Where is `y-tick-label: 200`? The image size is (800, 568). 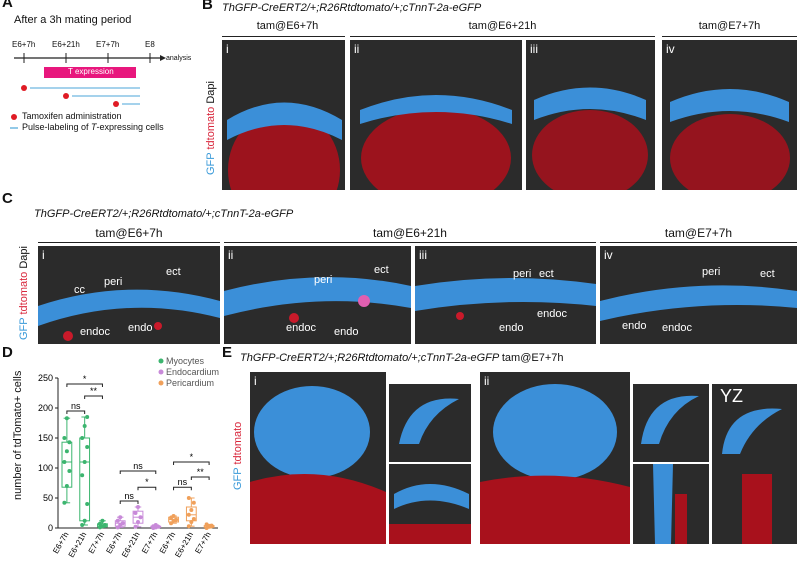
y-tick-label: 200 is located at coordinates (45, 408).